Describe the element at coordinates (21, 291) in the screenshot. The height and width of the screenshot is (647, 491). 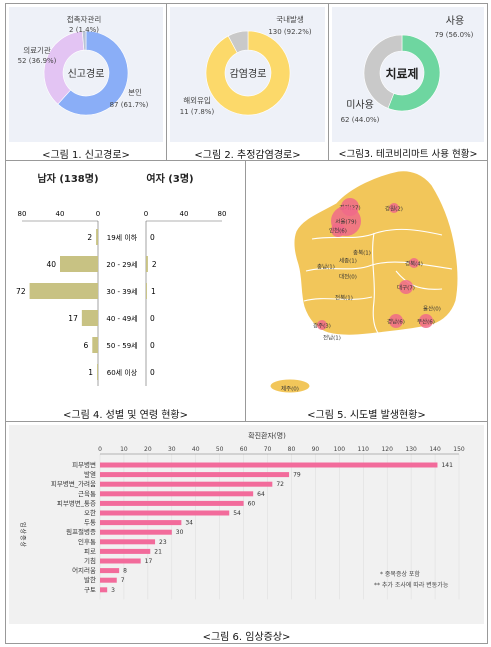
I see `pyramid-value-male: 72` at that location.